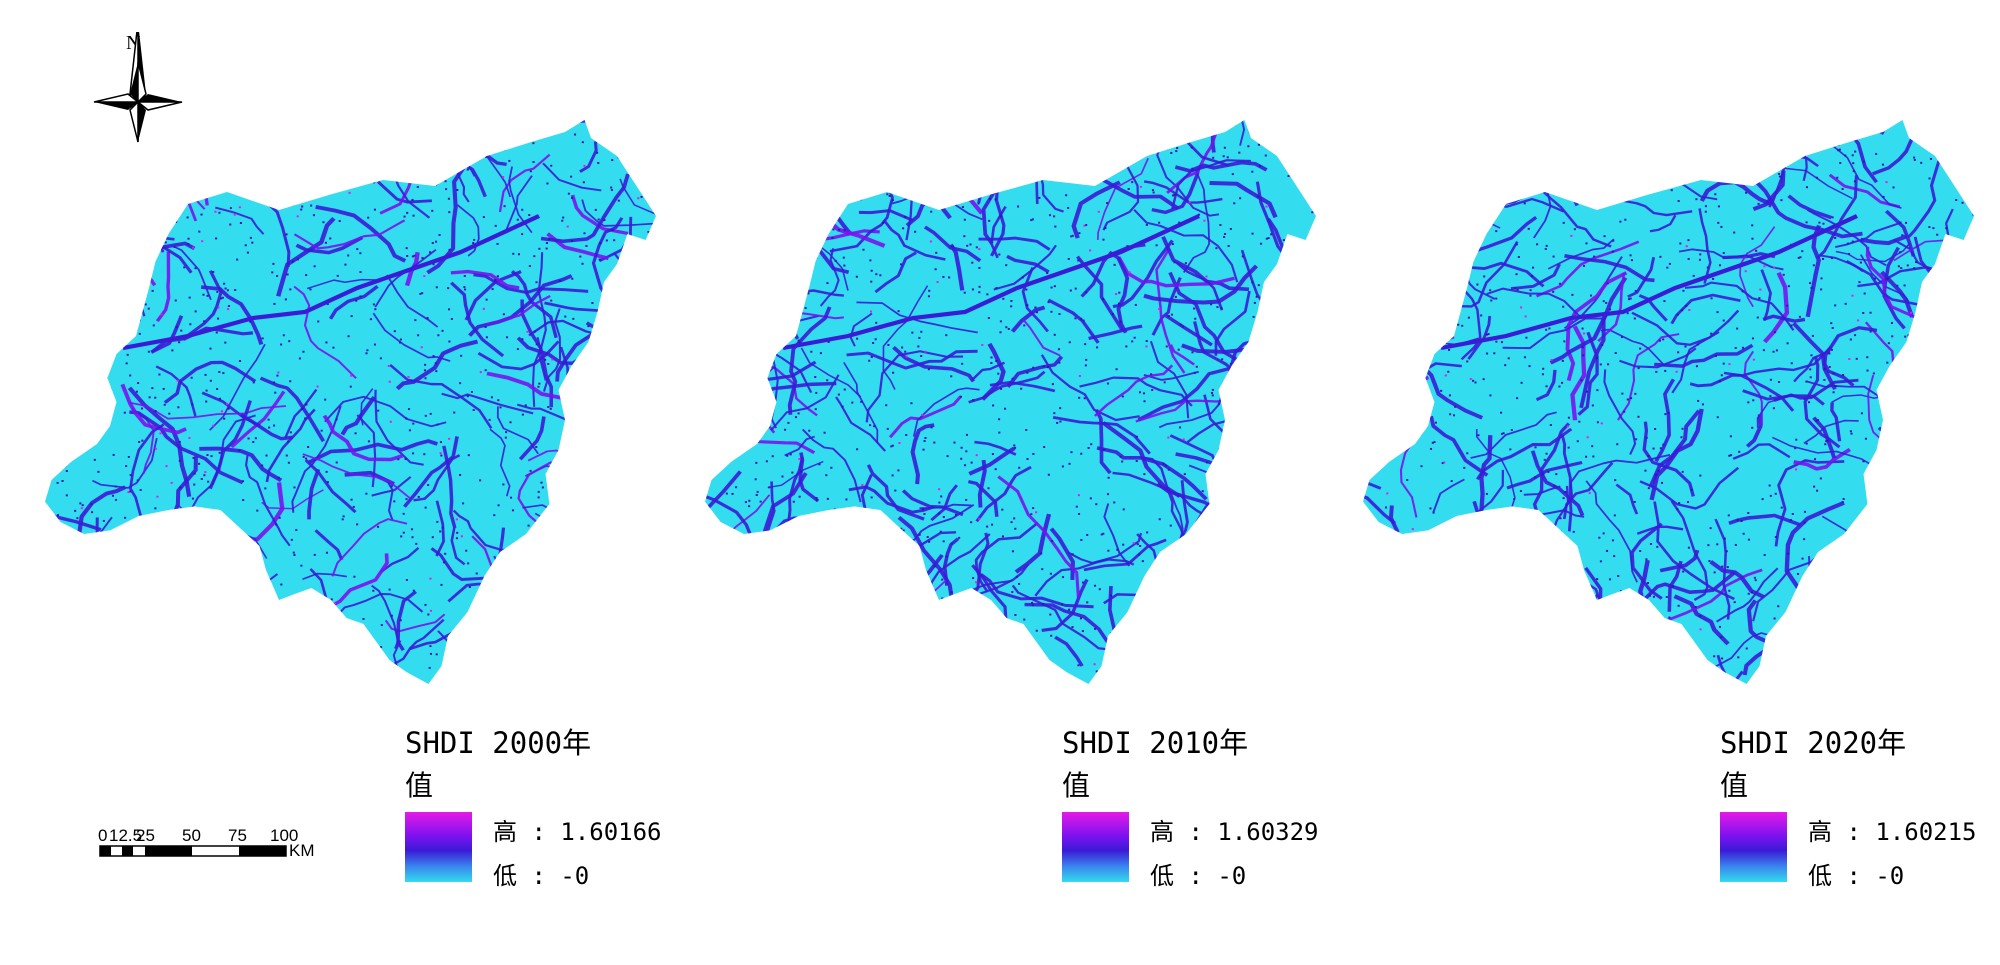  I want to click on legend-2020: SHDI 2020年 值 高 : 1.60215 低 : -0, so click(1860, 810).